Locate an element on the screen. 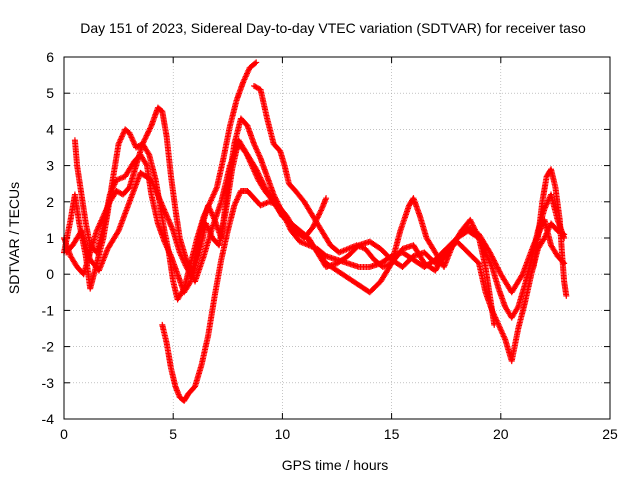  series-trace-g is located at coordinates (550, 232).